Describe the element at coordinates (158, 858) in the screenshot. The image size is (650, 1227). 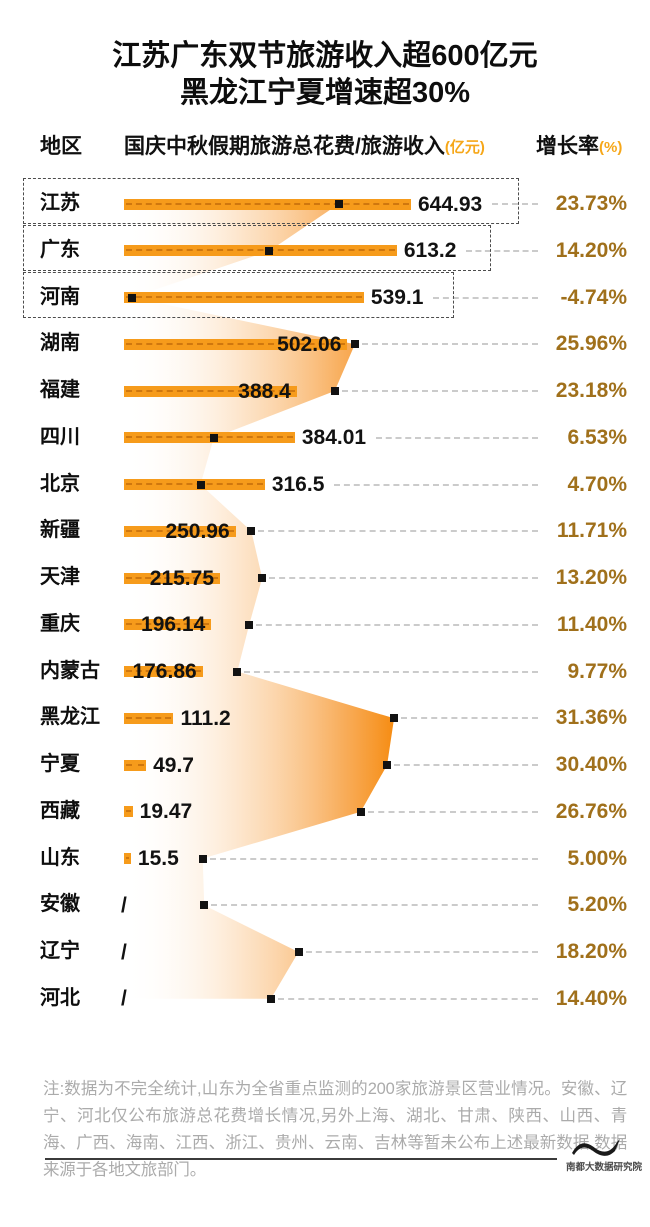
I see `value-label: 15.5` at that location.